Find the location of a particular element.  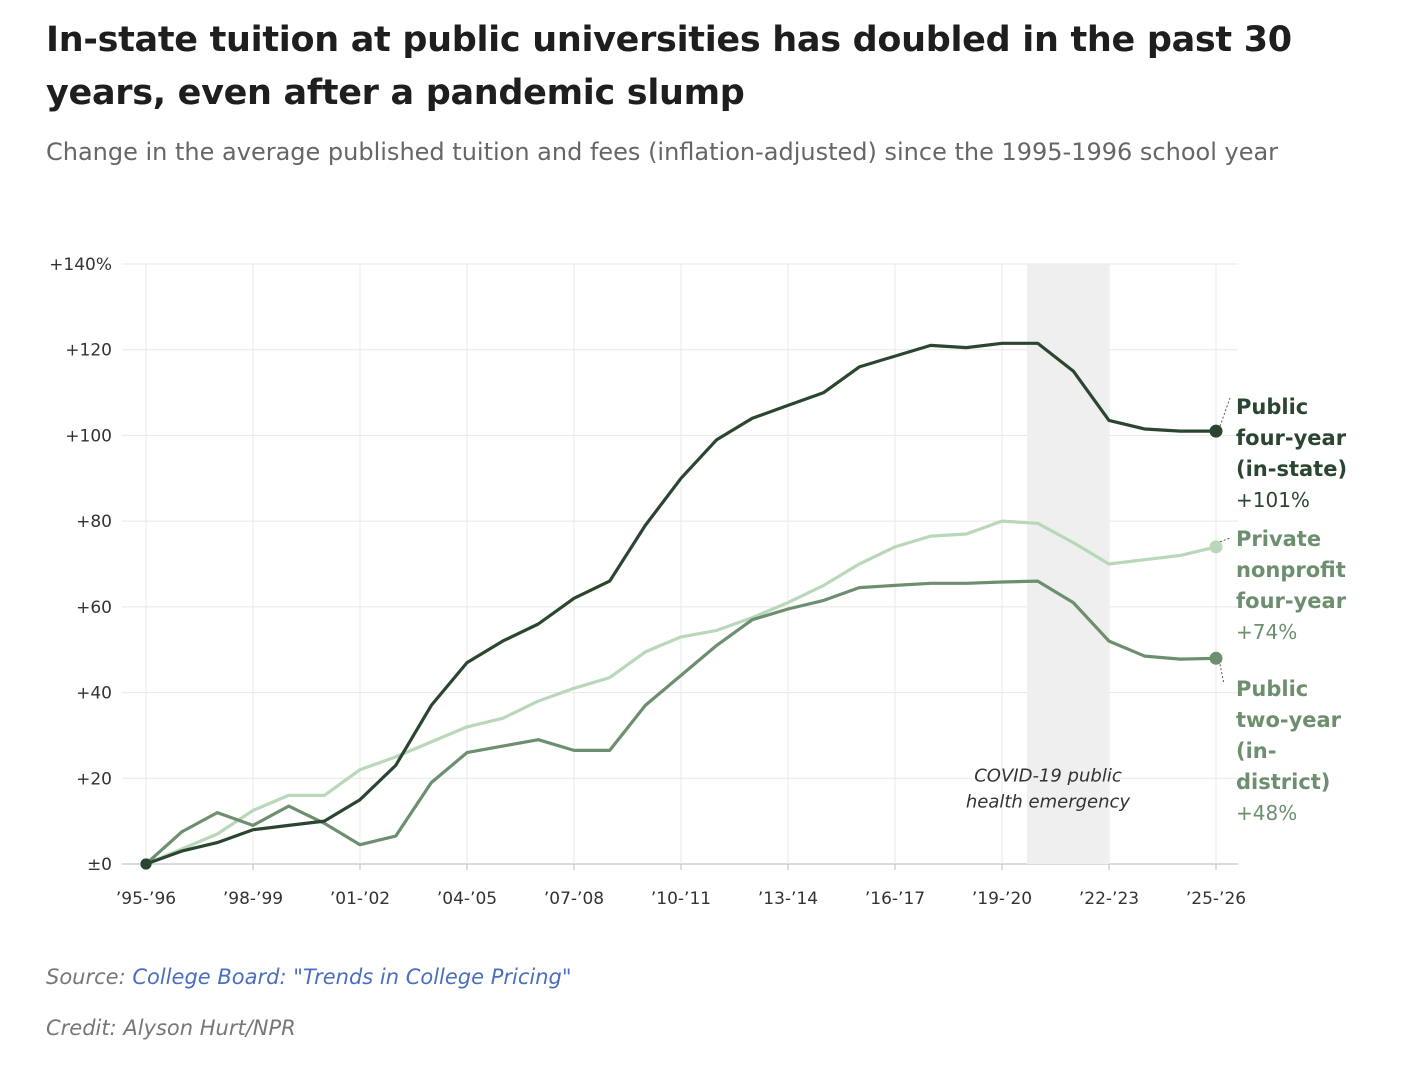

series-label-2: two-year is located at coordinates (1289, 720).